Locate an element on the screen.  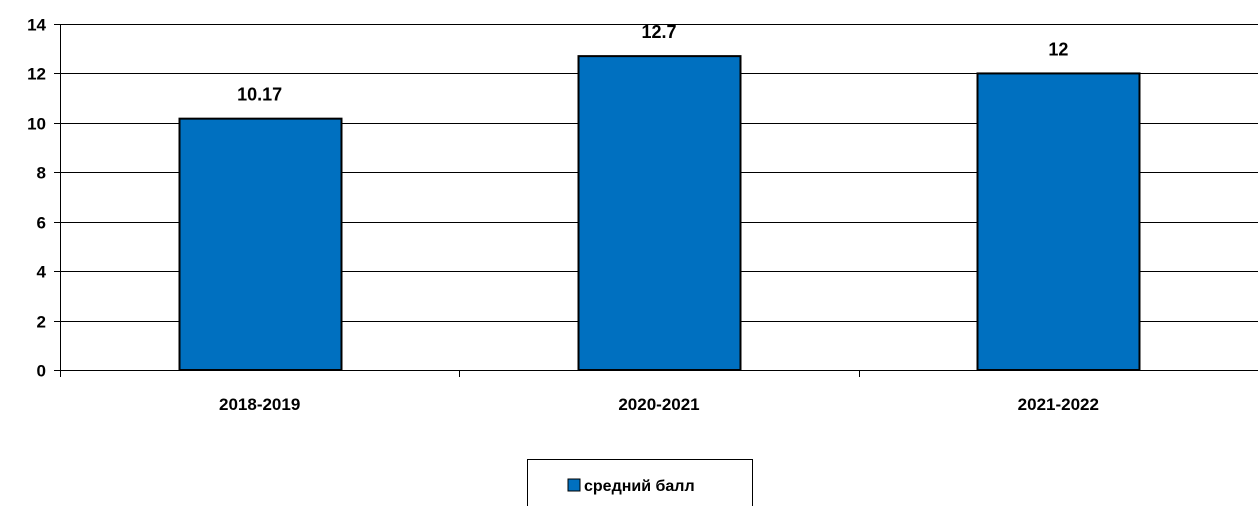
y-tick-label: 6 is located at coordinates (41, 223).